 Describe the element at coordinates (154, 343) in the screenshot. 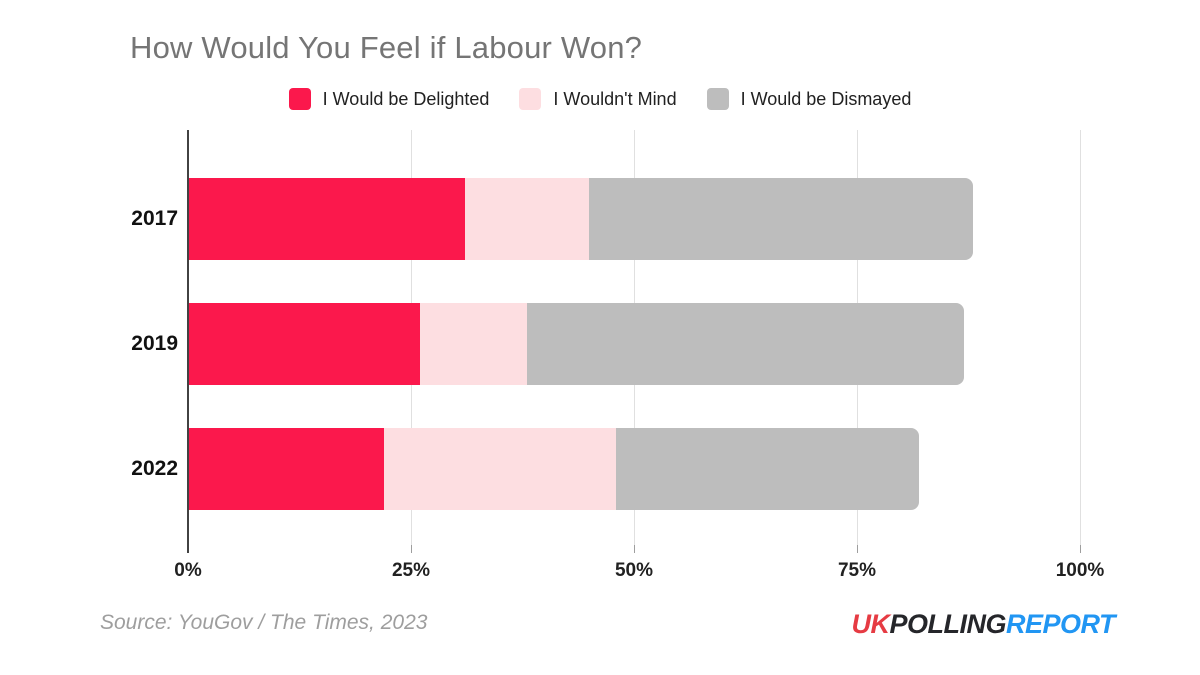

I see `category-label: 2019` at that location.